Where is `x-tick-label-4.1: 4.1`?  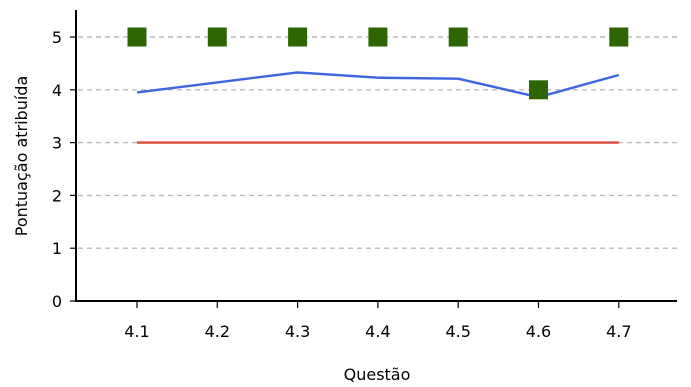 x-tick-label-4.1: 4.1 is located at coordinates (136, 331).